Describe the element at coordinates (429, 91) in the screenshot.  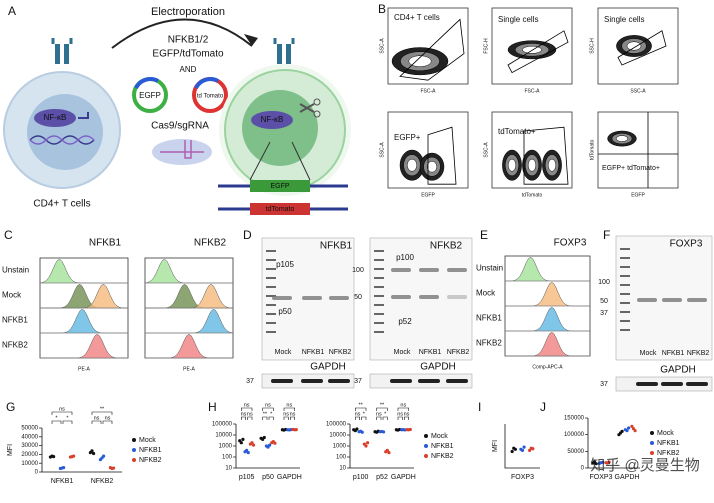
I see `axis-label: FSC-A` at that location.